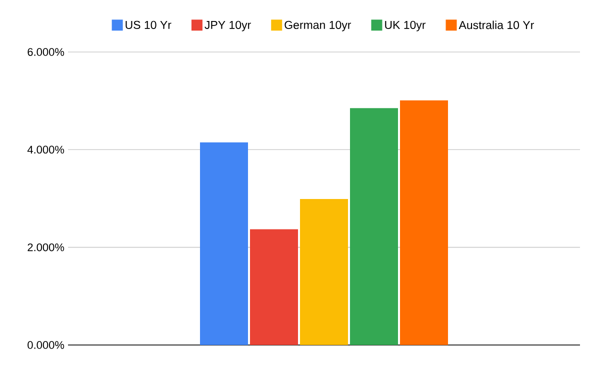  What do you see at coordinates (46, 247) in the screenshot?
I see `y-tick-label: 2.000%` at bounding box center [46, 247].